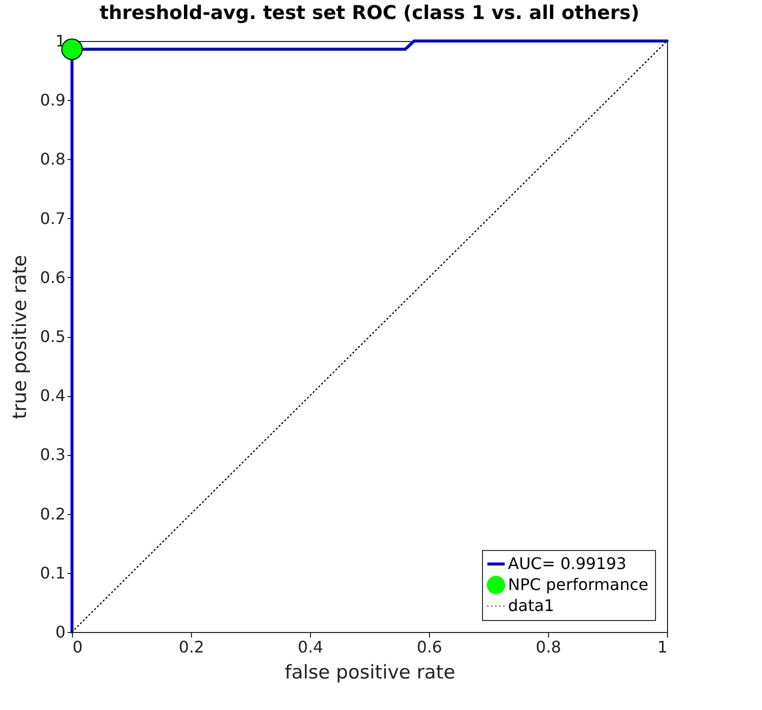  What do you see at coordinates (77, 647) in the screenshot?
I see `x-tick-label: 0` at bounding box center [77, 647].